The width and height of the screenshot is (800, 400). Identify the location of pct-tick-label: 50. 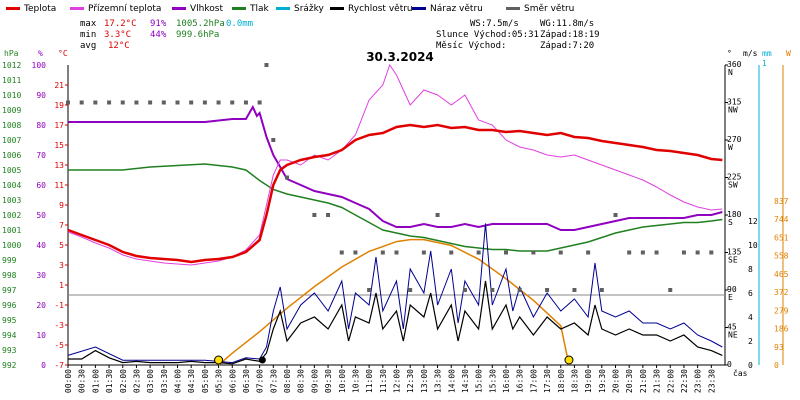
(41, 215).